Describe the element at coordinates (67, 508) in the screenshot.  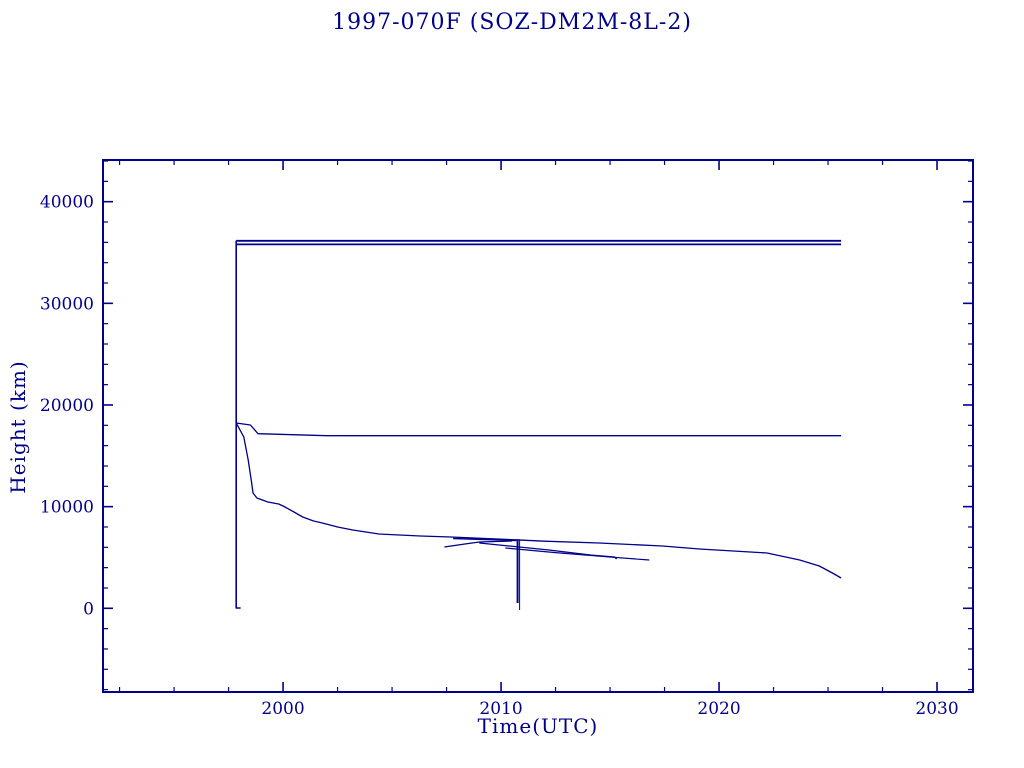
I see `y-tick-label: 10000` at that location.